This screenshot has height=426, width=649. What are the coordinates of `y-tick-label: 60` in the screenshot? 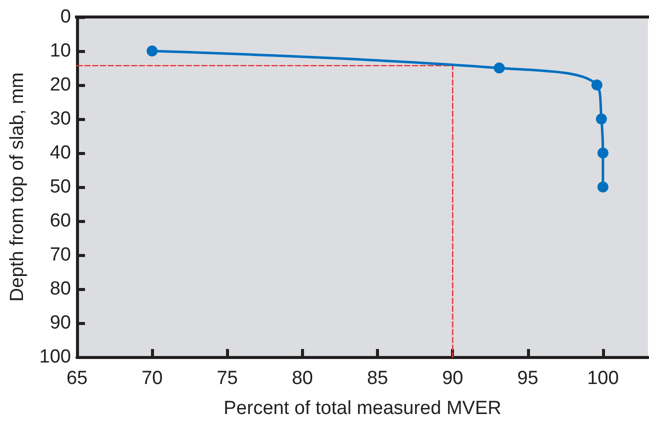 It's located at (60, 221).